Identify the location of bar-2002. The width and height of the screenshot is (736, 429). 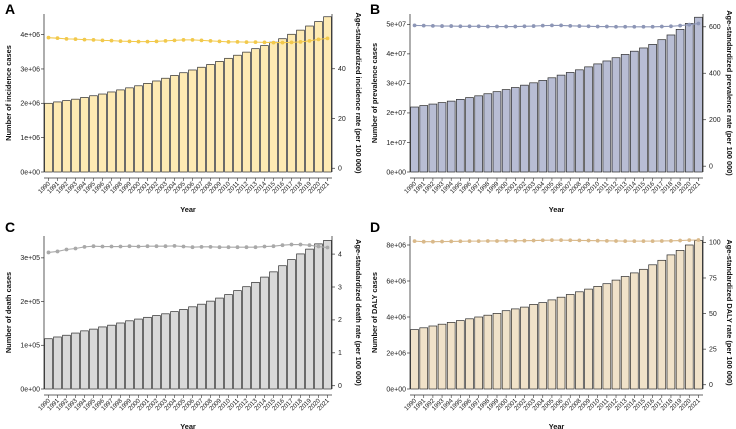
(156, 352).